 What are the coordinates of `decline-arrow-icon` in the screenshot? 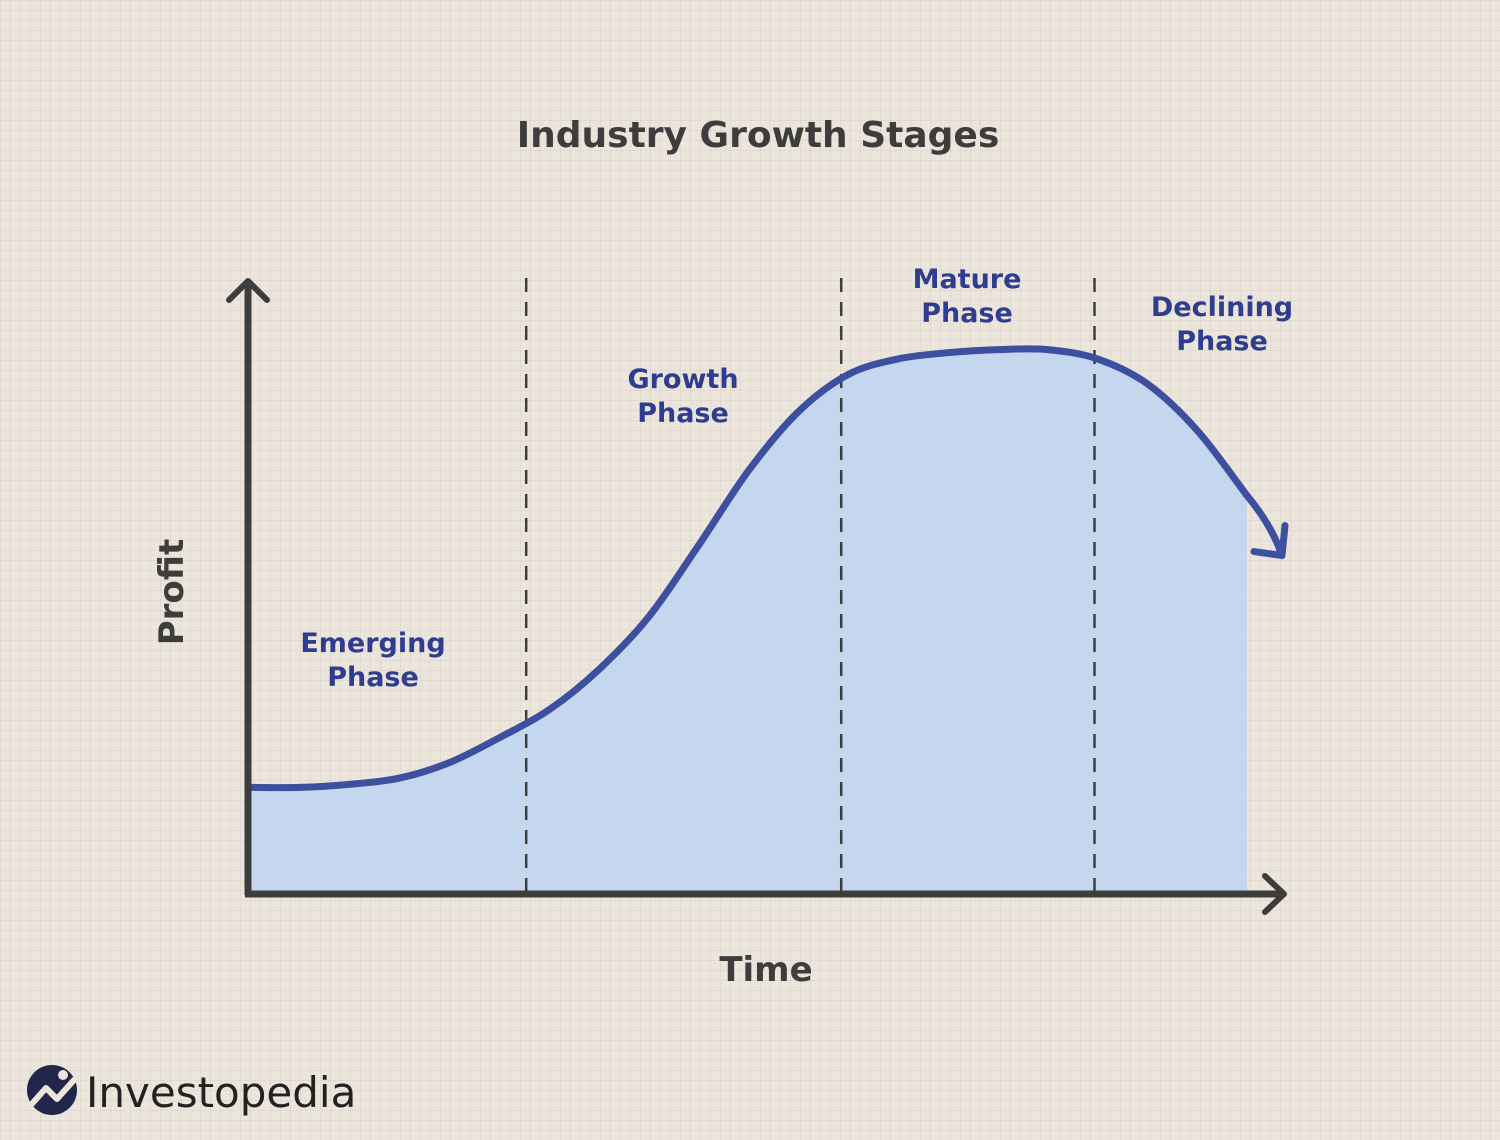 It's located at (1269, 541).